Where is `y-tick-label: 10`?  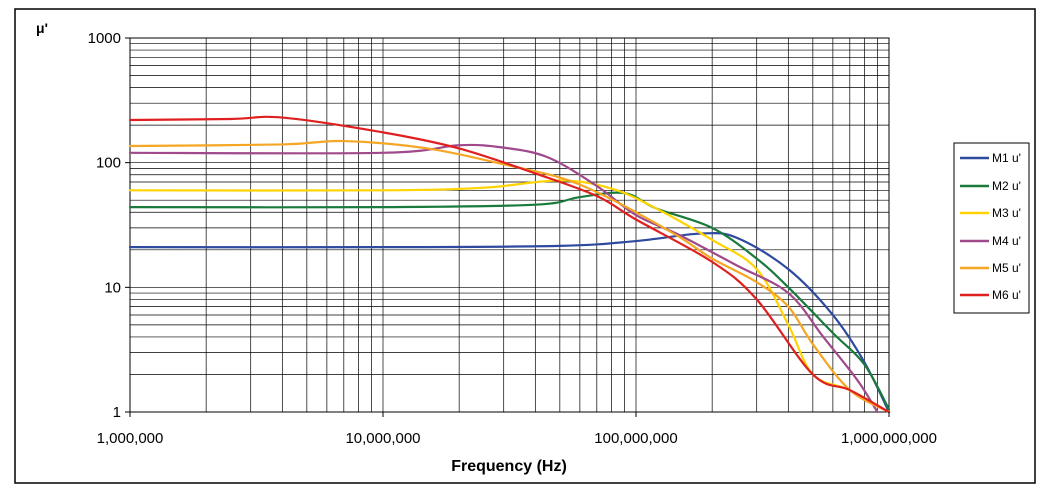 y-tick-label: 10 is located at coordinates (112, 287).